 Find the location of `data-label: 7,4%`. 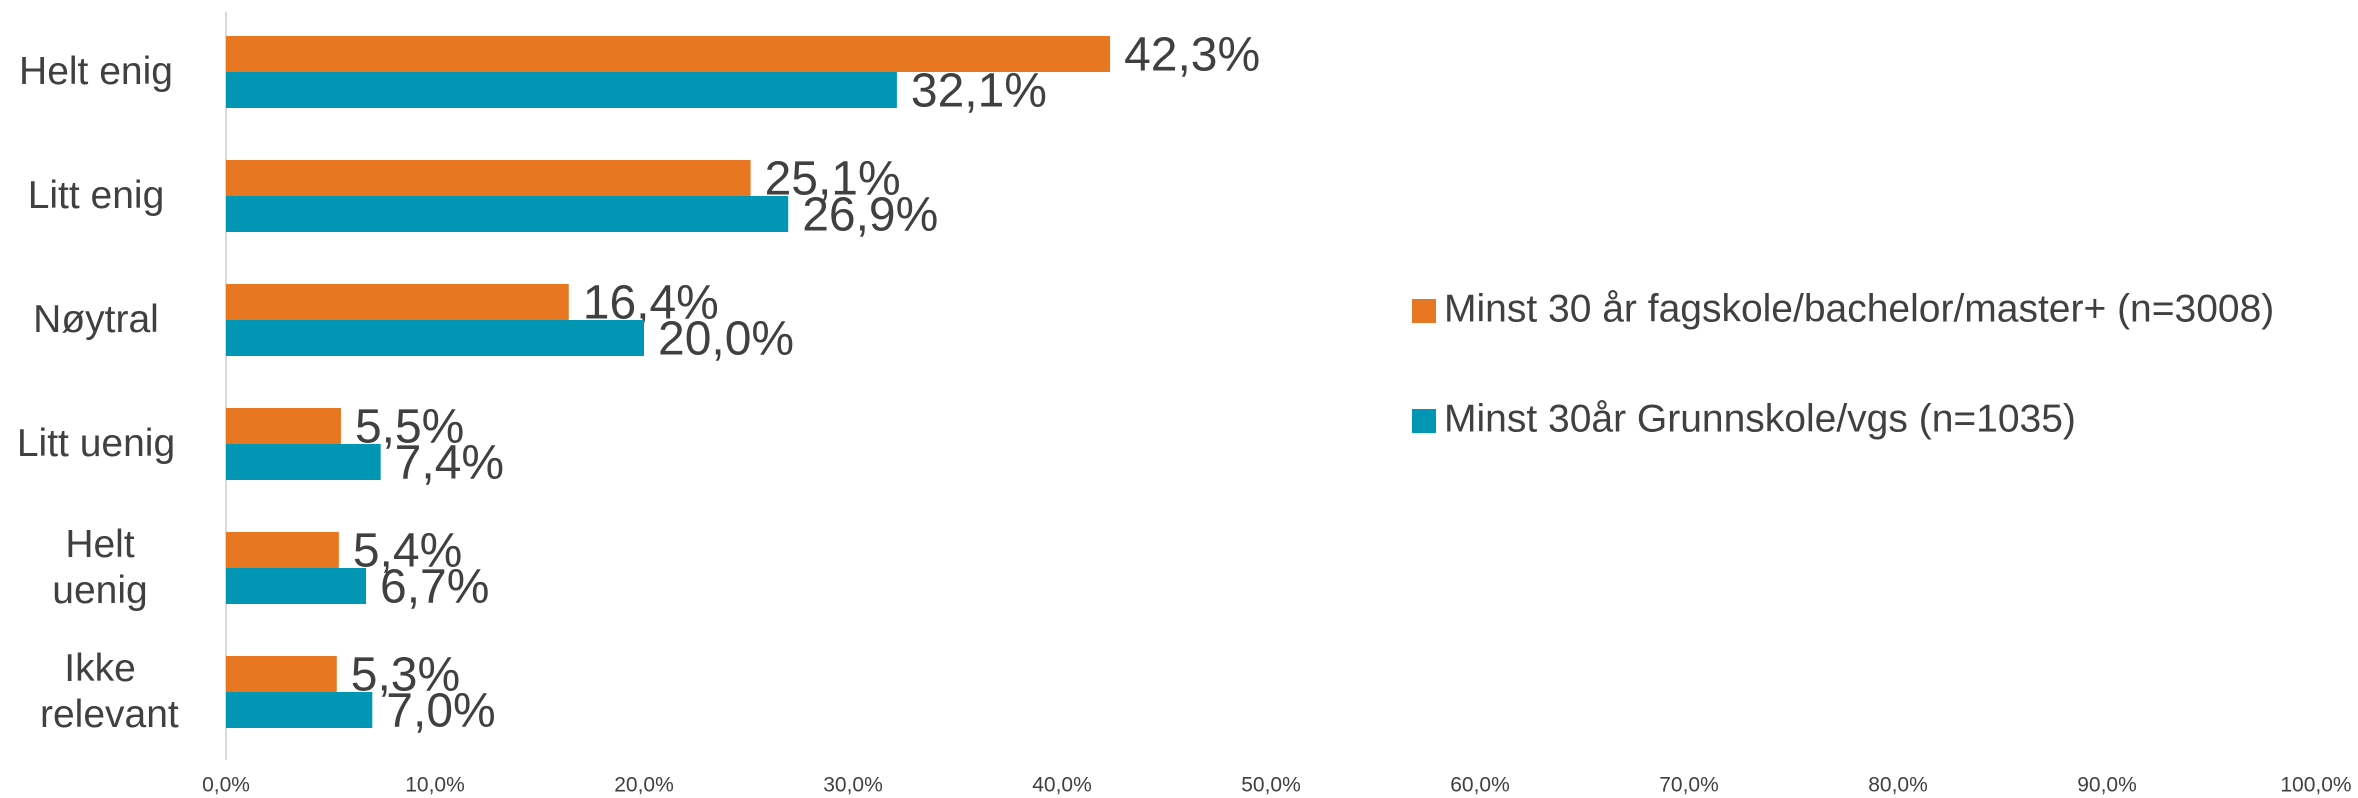

data-label: 7,4% is located at coordinates (449, 463).